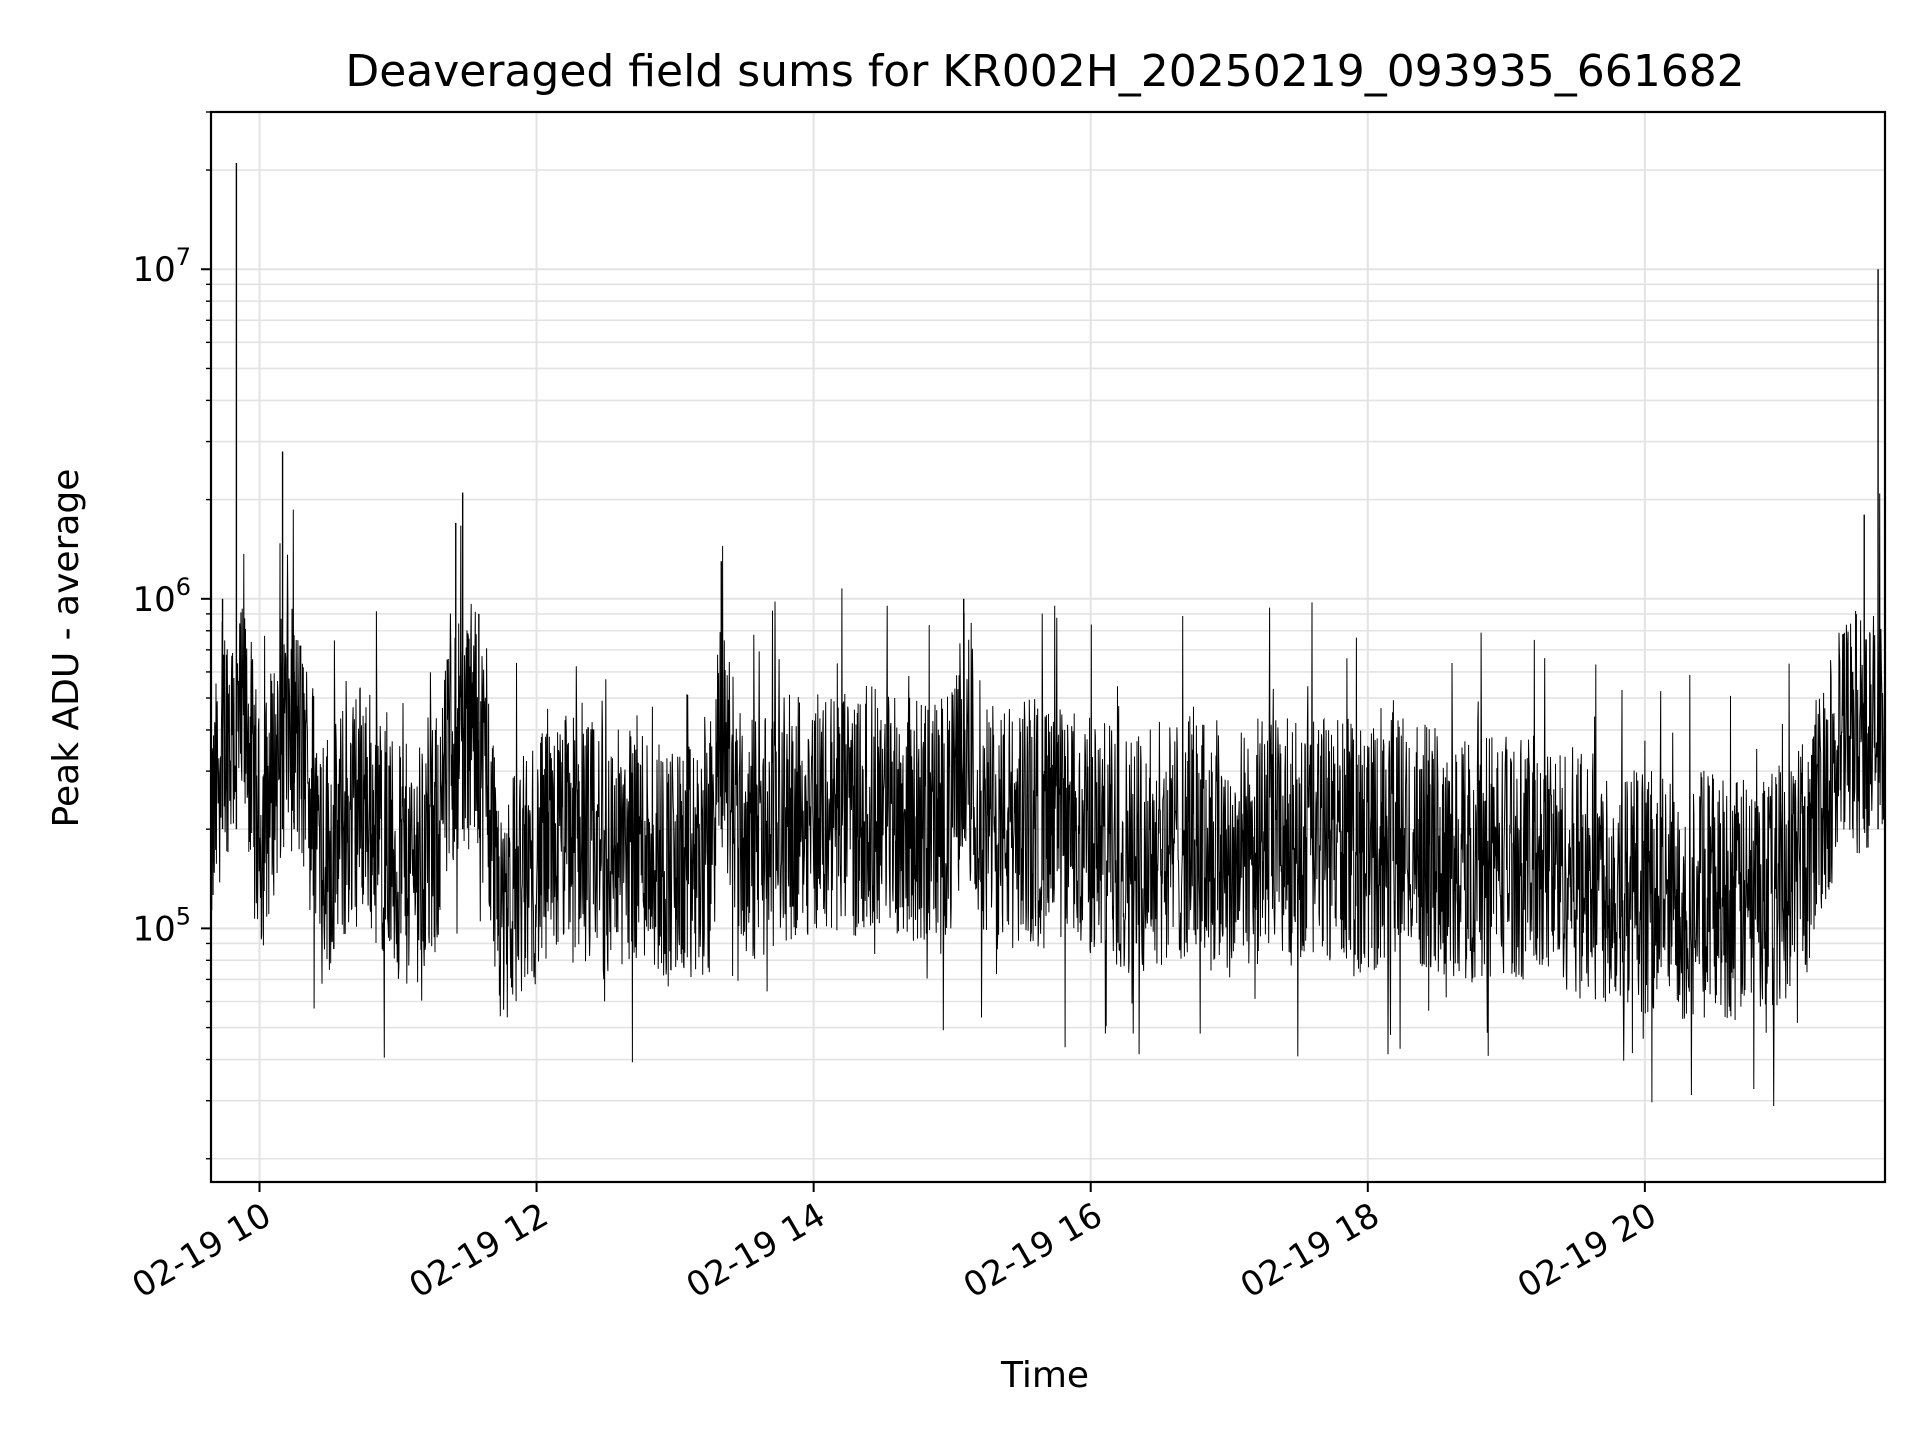 The image size is (1920, 1440). I want to click on y-tick-label: 10⁶, so click(161, 596).